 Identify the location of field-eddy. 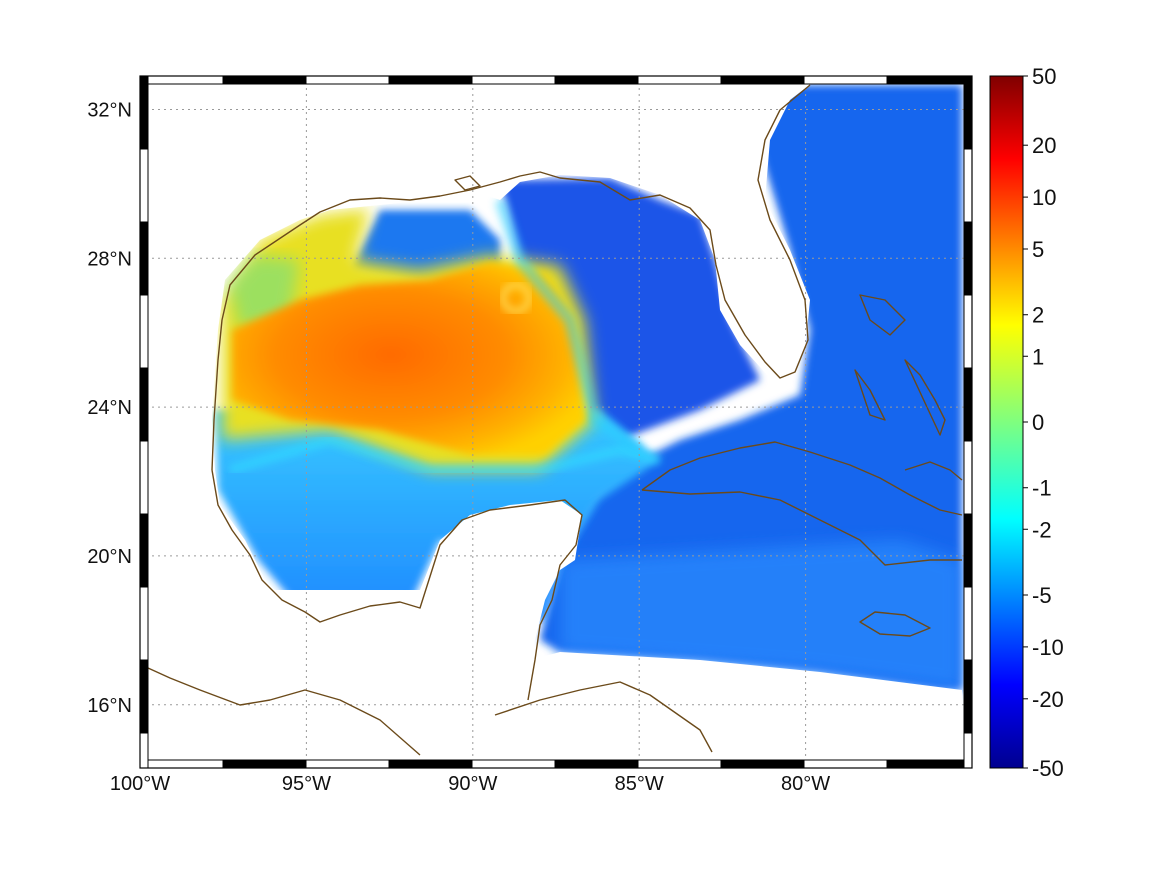
(516, 298).